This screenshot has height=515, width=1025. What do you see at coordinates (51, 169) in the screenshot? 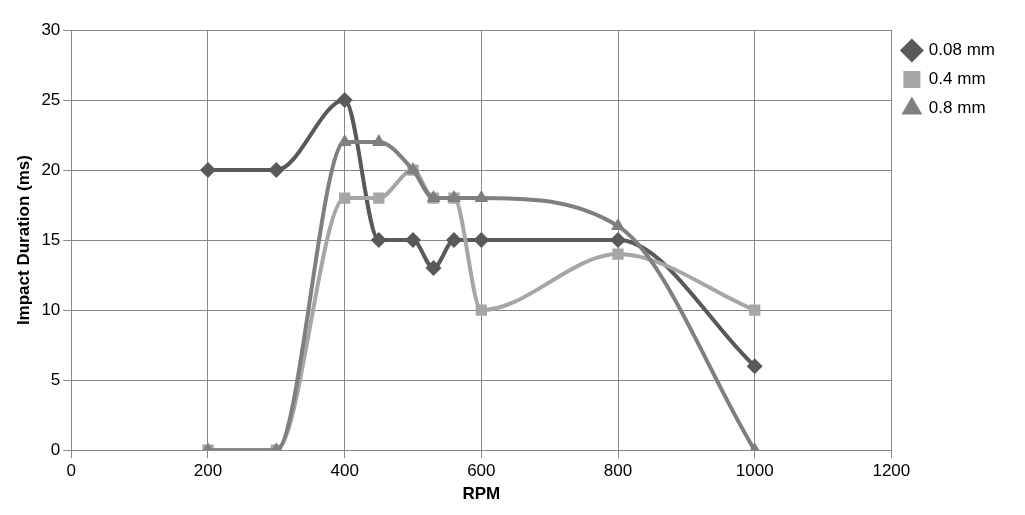
I see `y-tick-label: 20` at bounding box center [51, 169].